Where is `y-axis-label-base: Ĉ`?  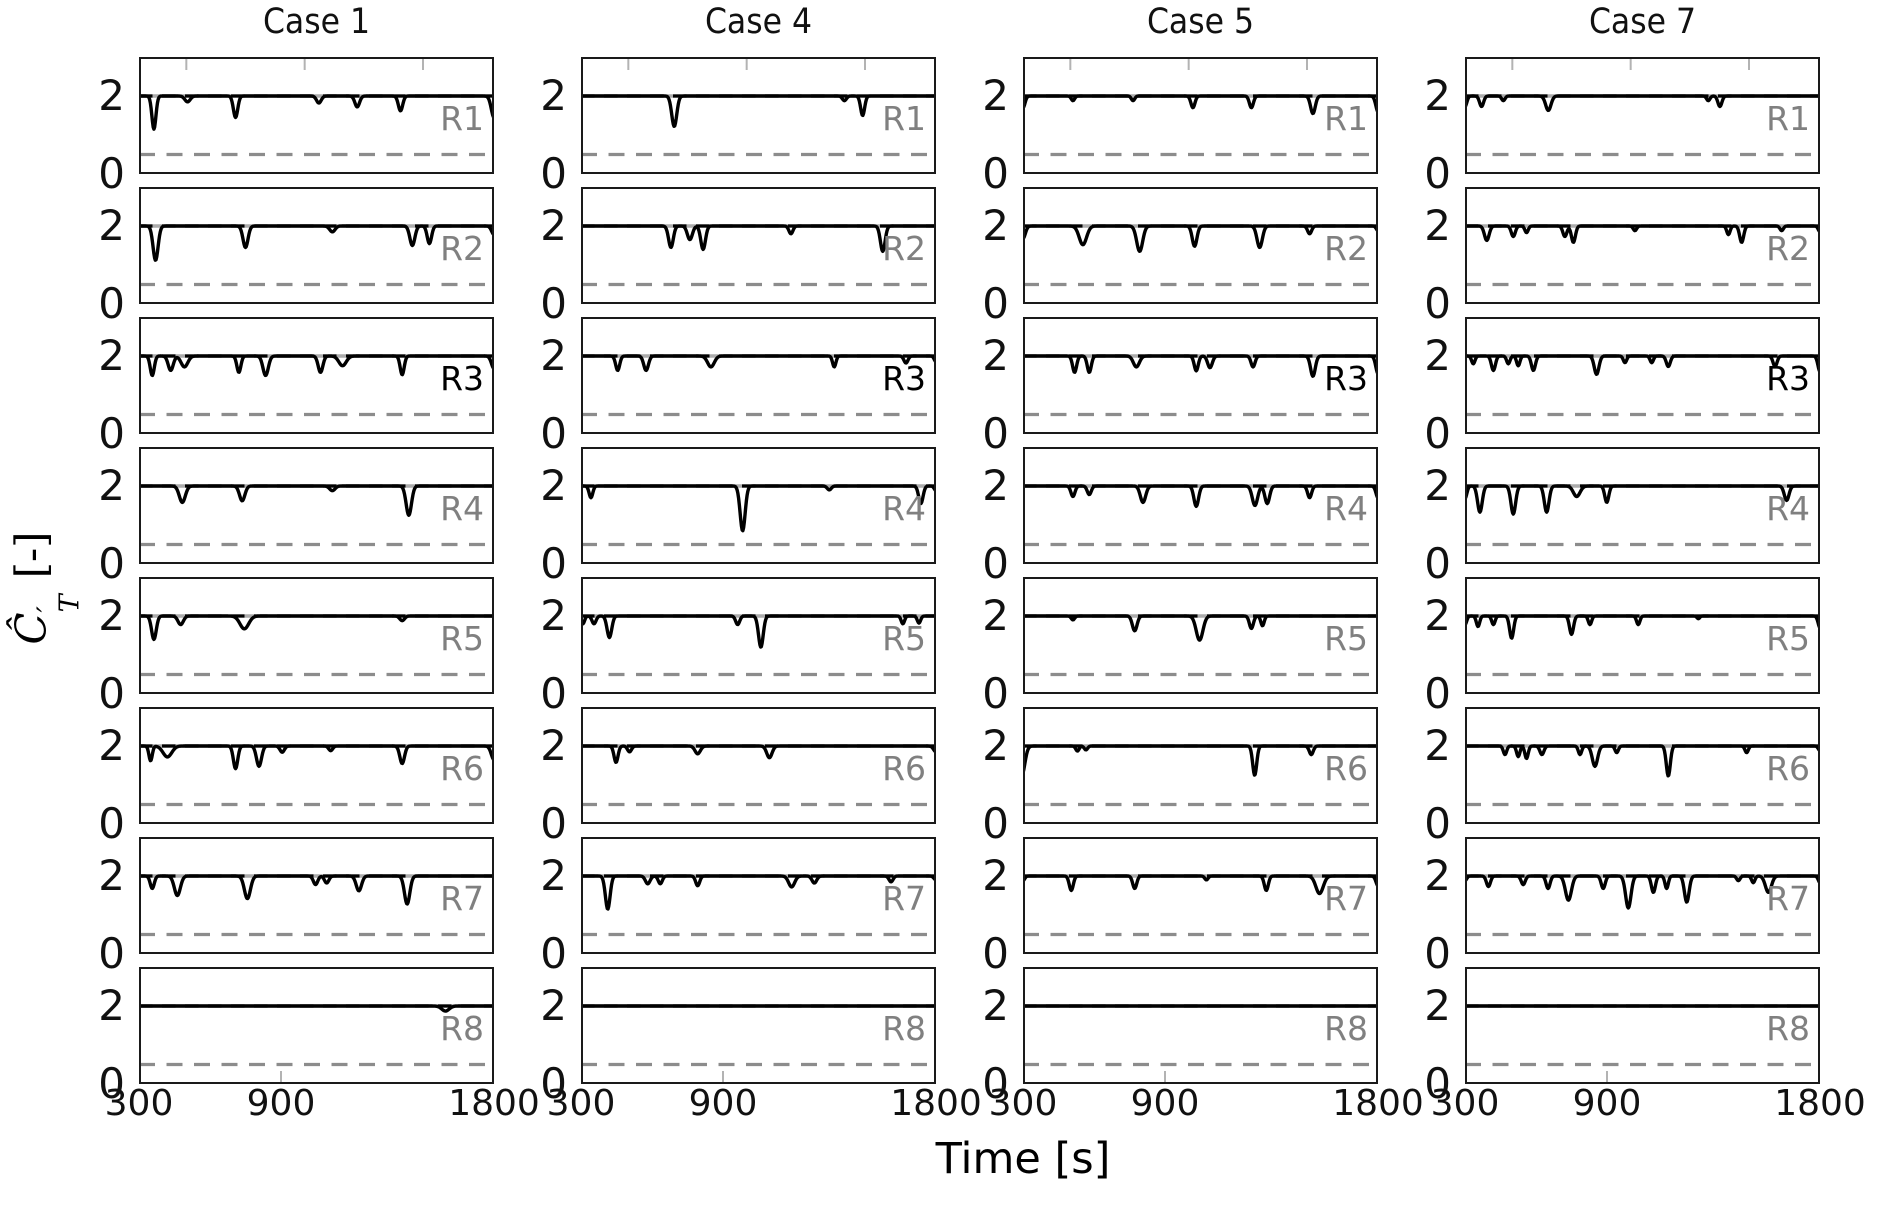
y-axis-label-base: Ĉ is located at coordinates (31, 628).